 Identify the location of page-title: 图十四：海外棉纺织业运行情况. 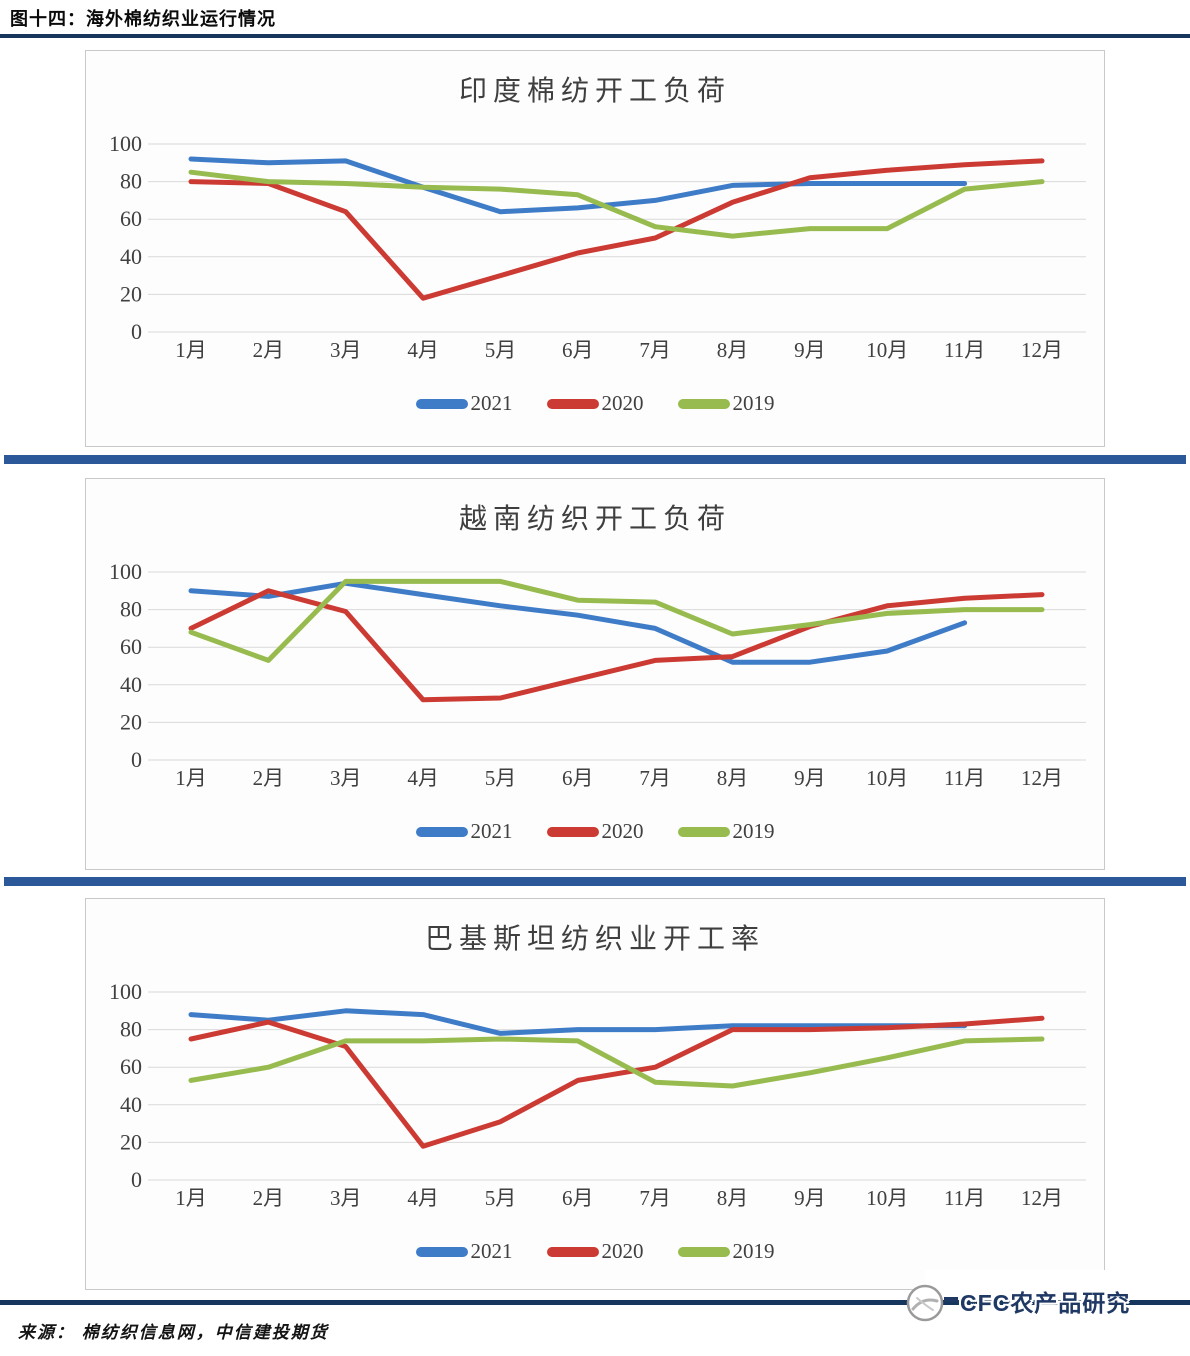
(143, 19).